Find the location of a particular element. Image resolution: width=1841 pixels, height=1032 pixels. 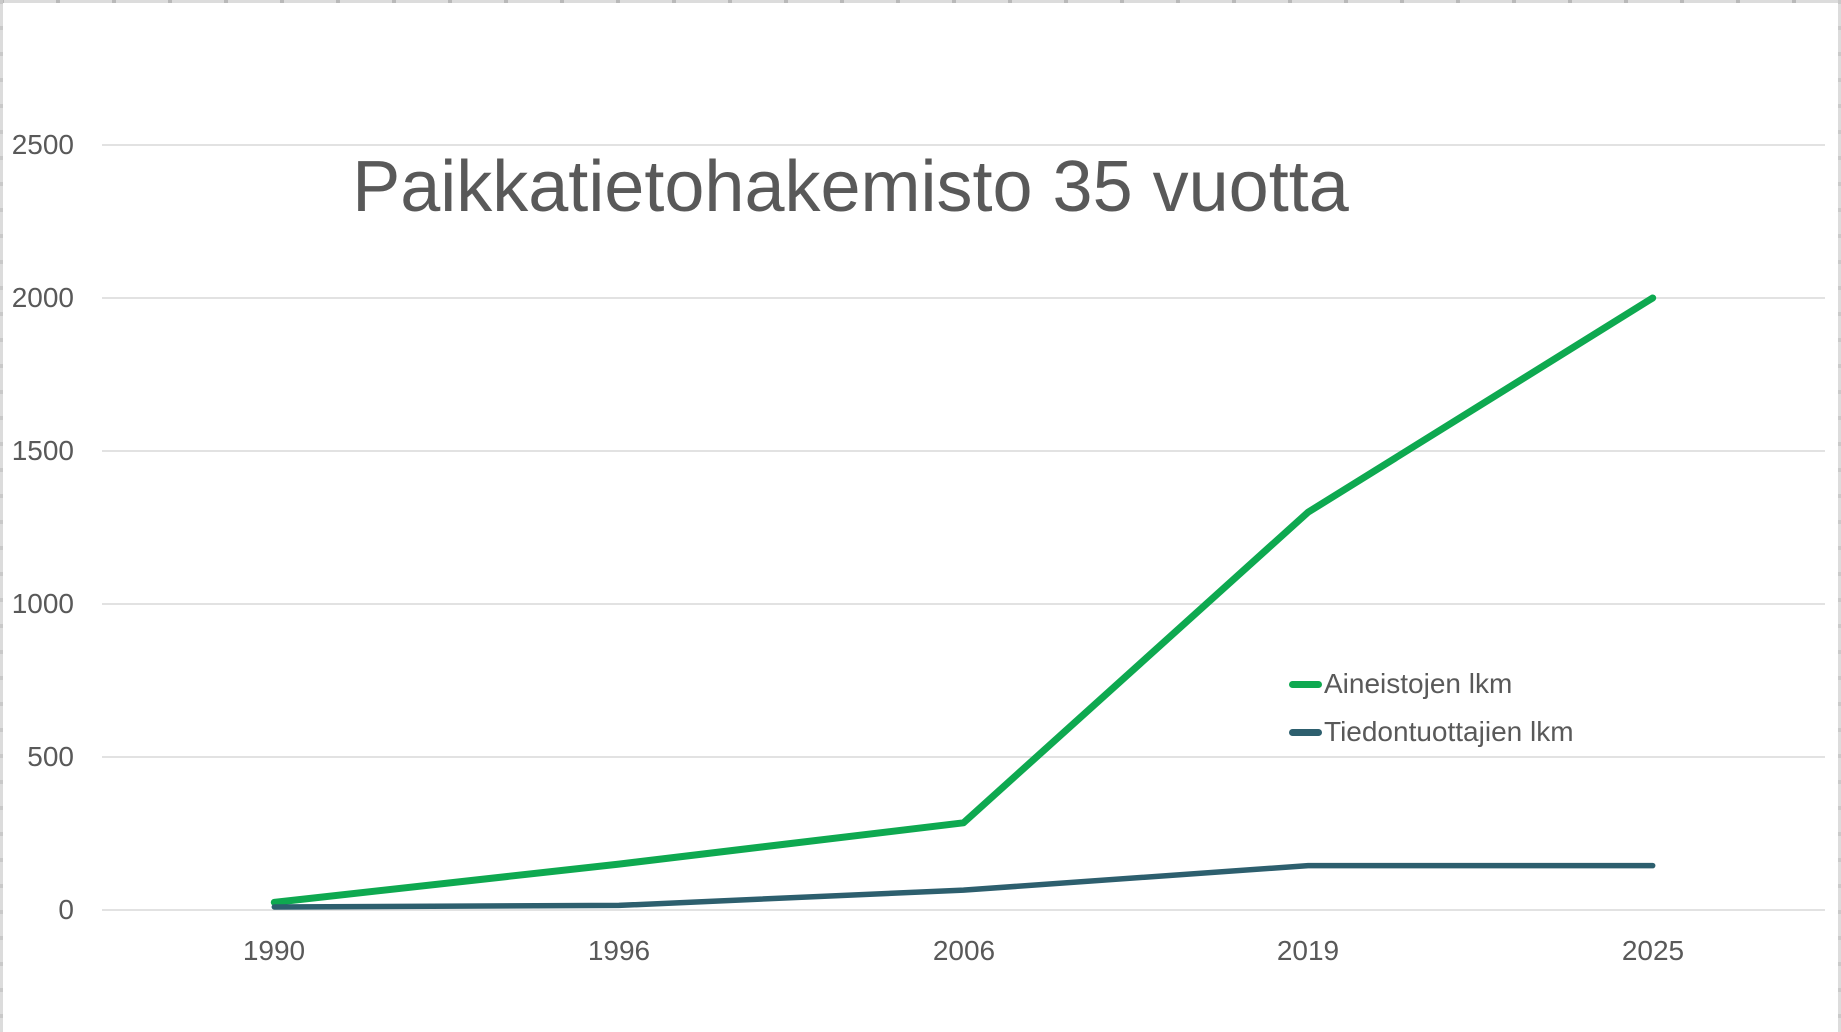

x-axis-category-label: 2025 is located at coordinates (1653, 950).